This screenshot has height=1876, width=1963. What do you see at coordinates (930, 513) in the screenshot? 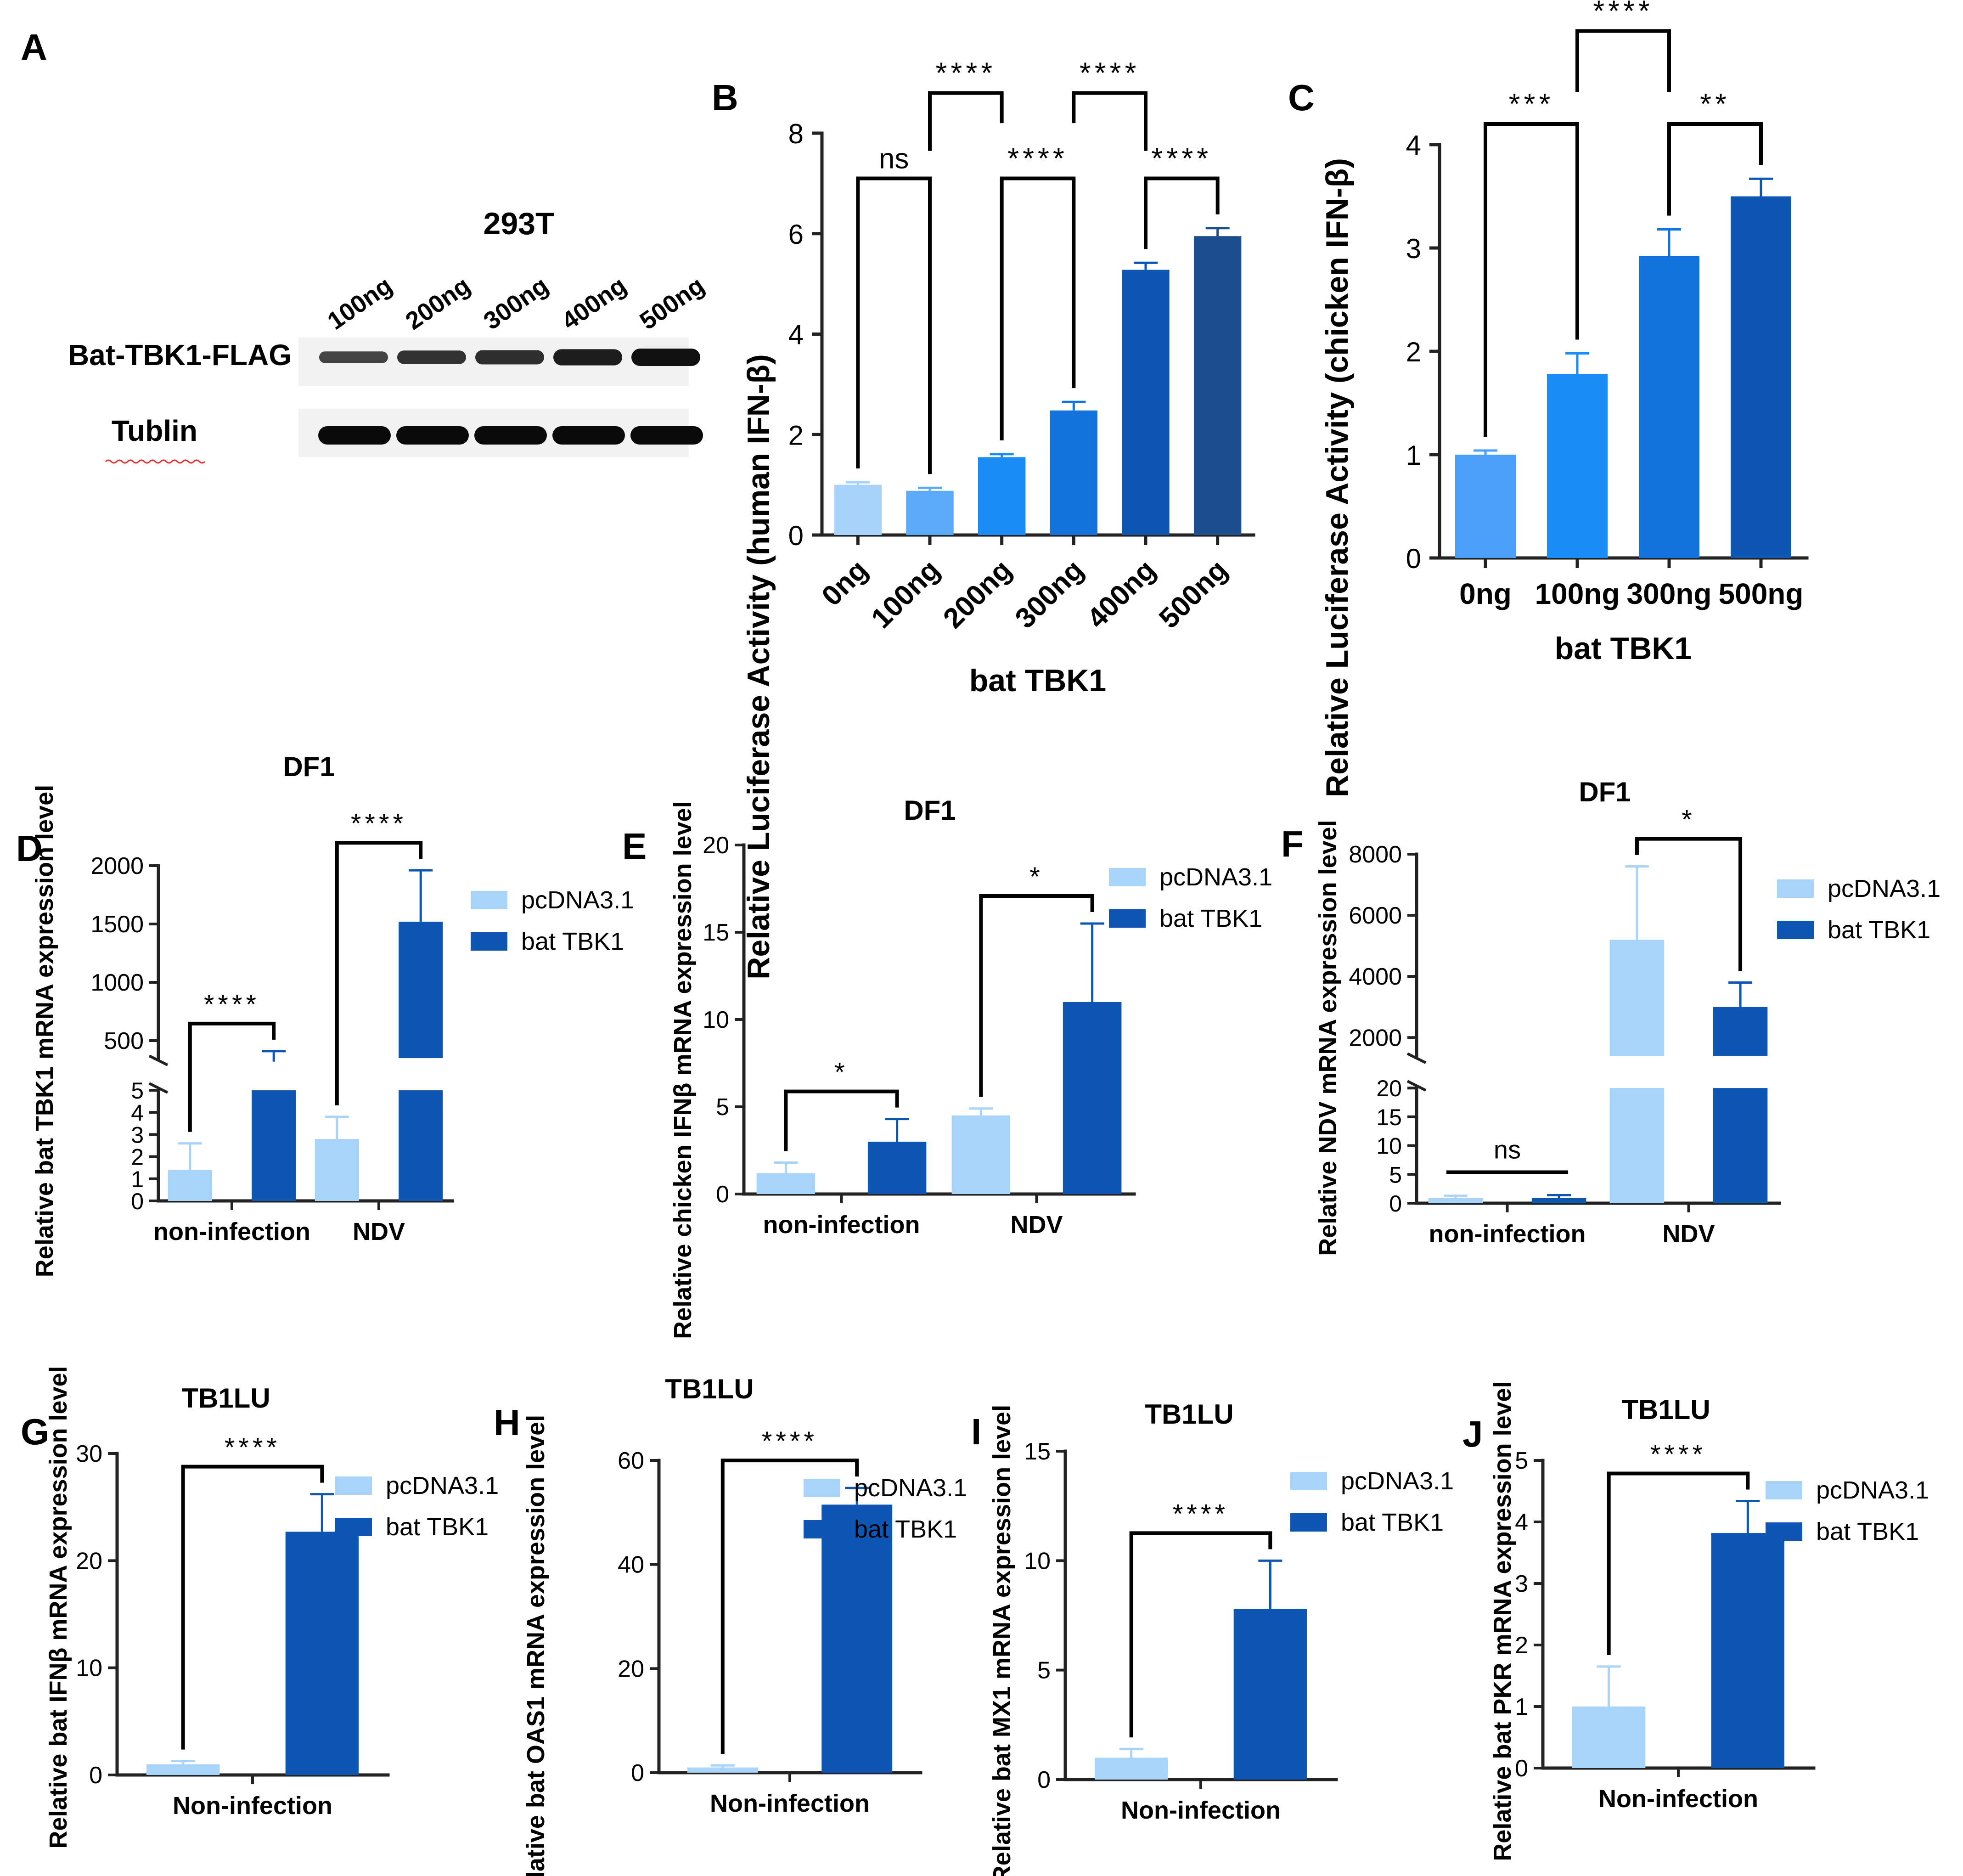
I see `bar-100ng` at bounding box center [930, 513].